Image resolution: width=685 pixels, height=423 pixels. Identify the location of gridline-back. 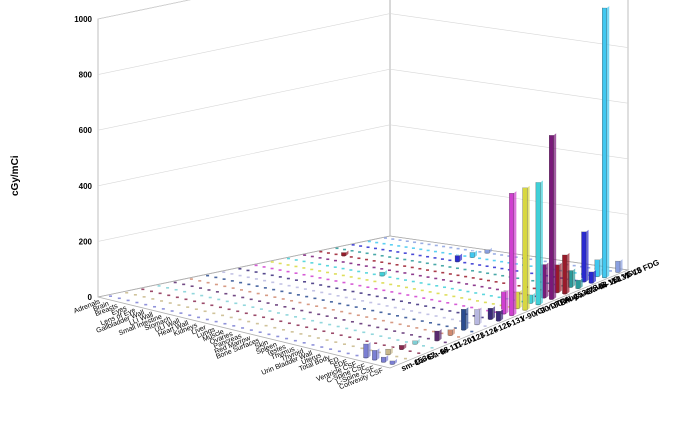
(509, 197).